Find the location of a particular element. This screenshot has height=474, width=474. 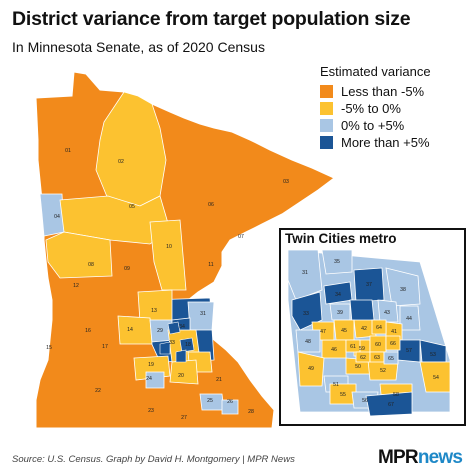

inset-district-label-44: 44 is located at coordinates (409, 319).